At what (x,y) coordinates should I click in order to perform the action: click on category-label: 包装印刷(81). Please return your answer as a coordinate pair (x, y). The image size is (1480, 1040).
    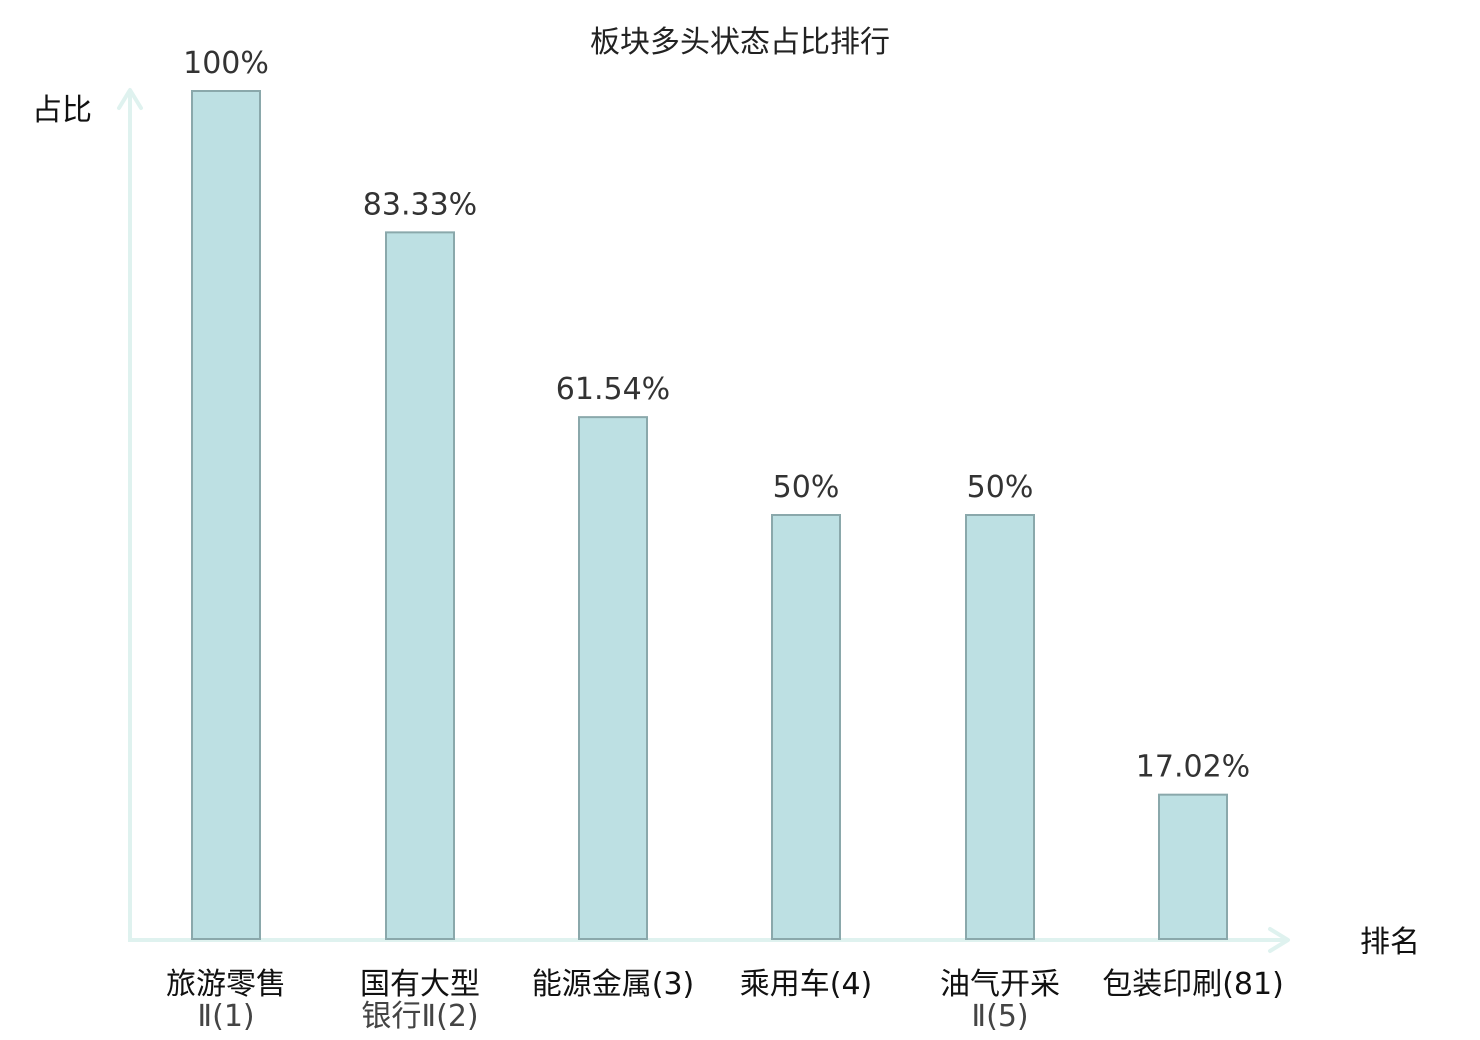
    Looking at the image, I should click on (1193, 984).